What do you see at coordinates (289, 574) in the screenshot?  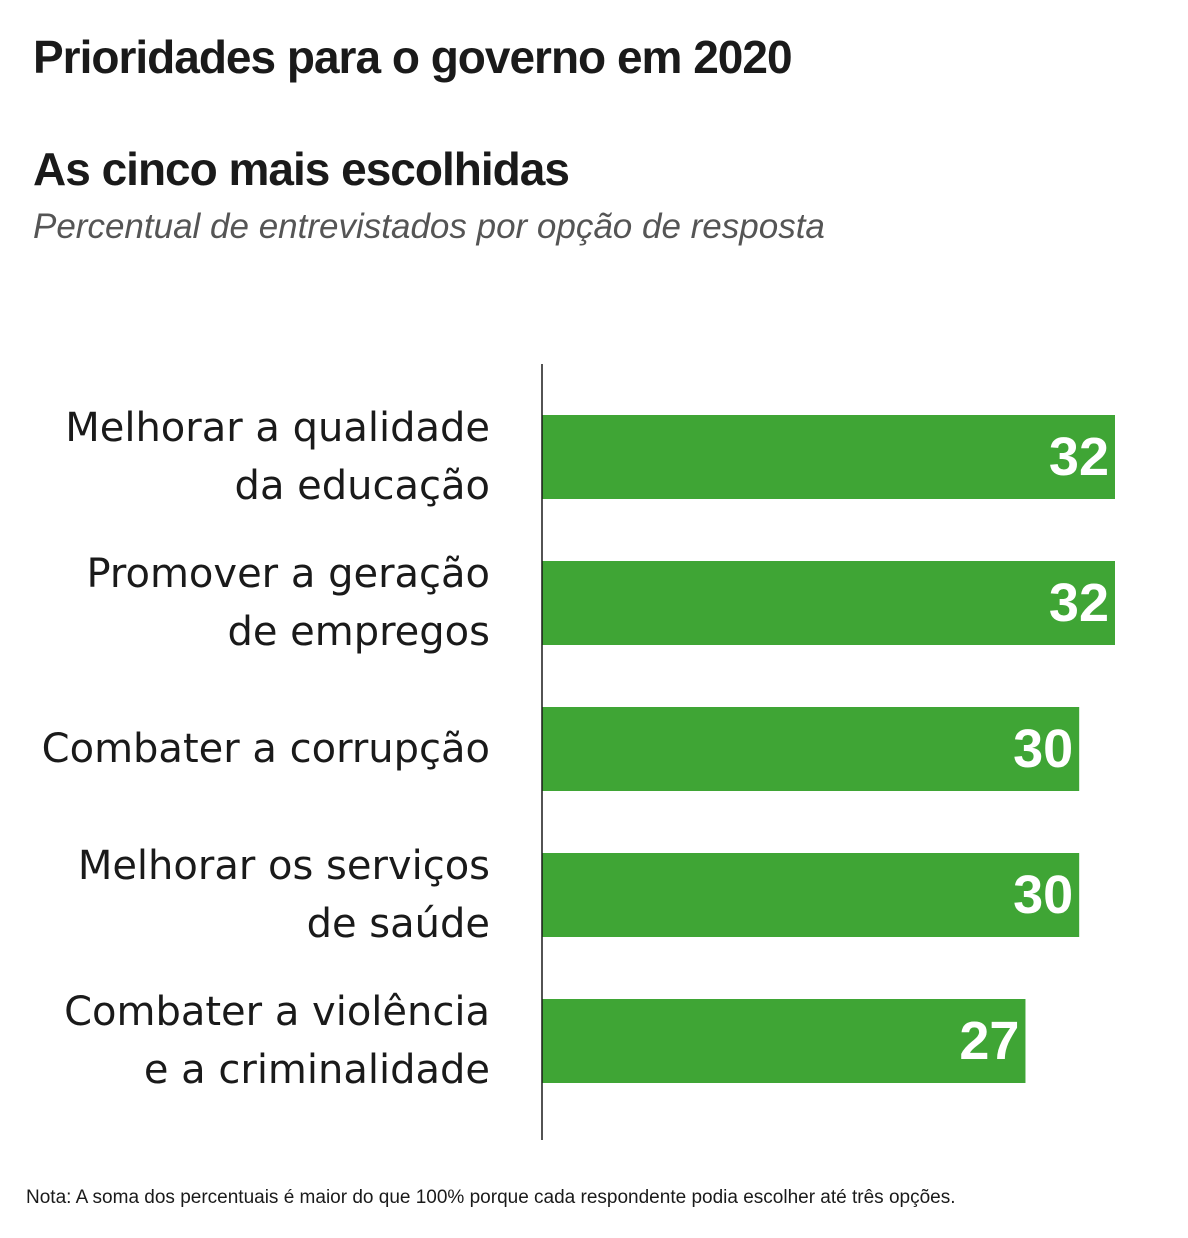 I see `category-label-2-line-1: Promover a geração` at bounding box center [289, 574].